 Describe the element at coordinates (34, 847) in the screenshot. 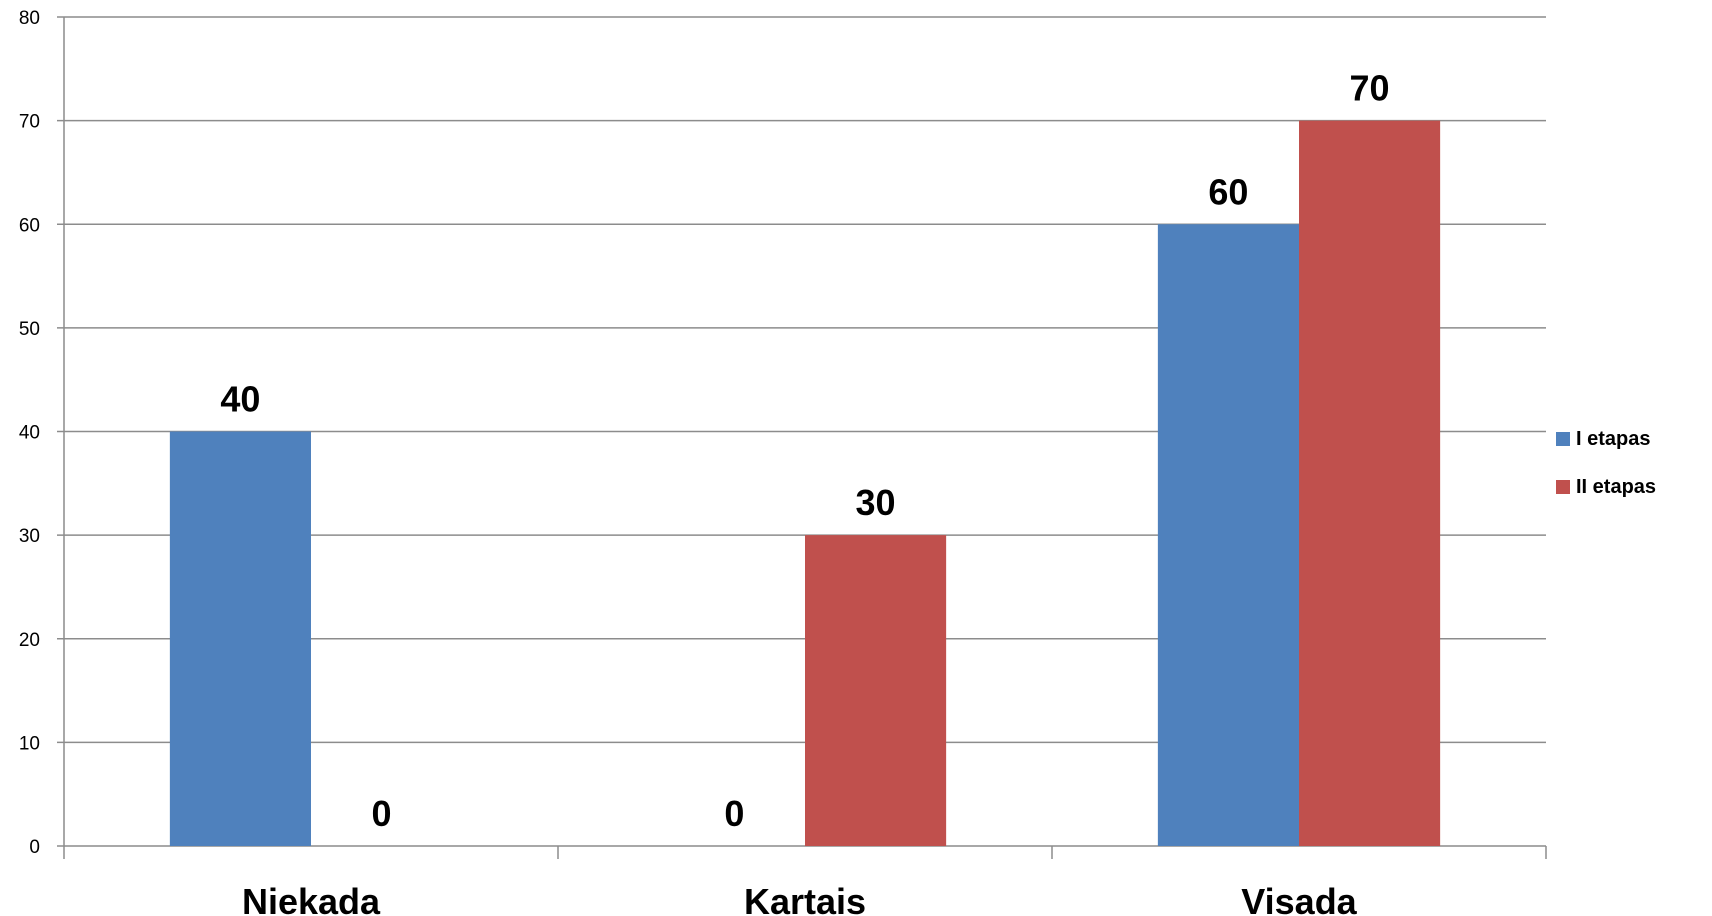

I see `y-tick-label: 0` at that location.